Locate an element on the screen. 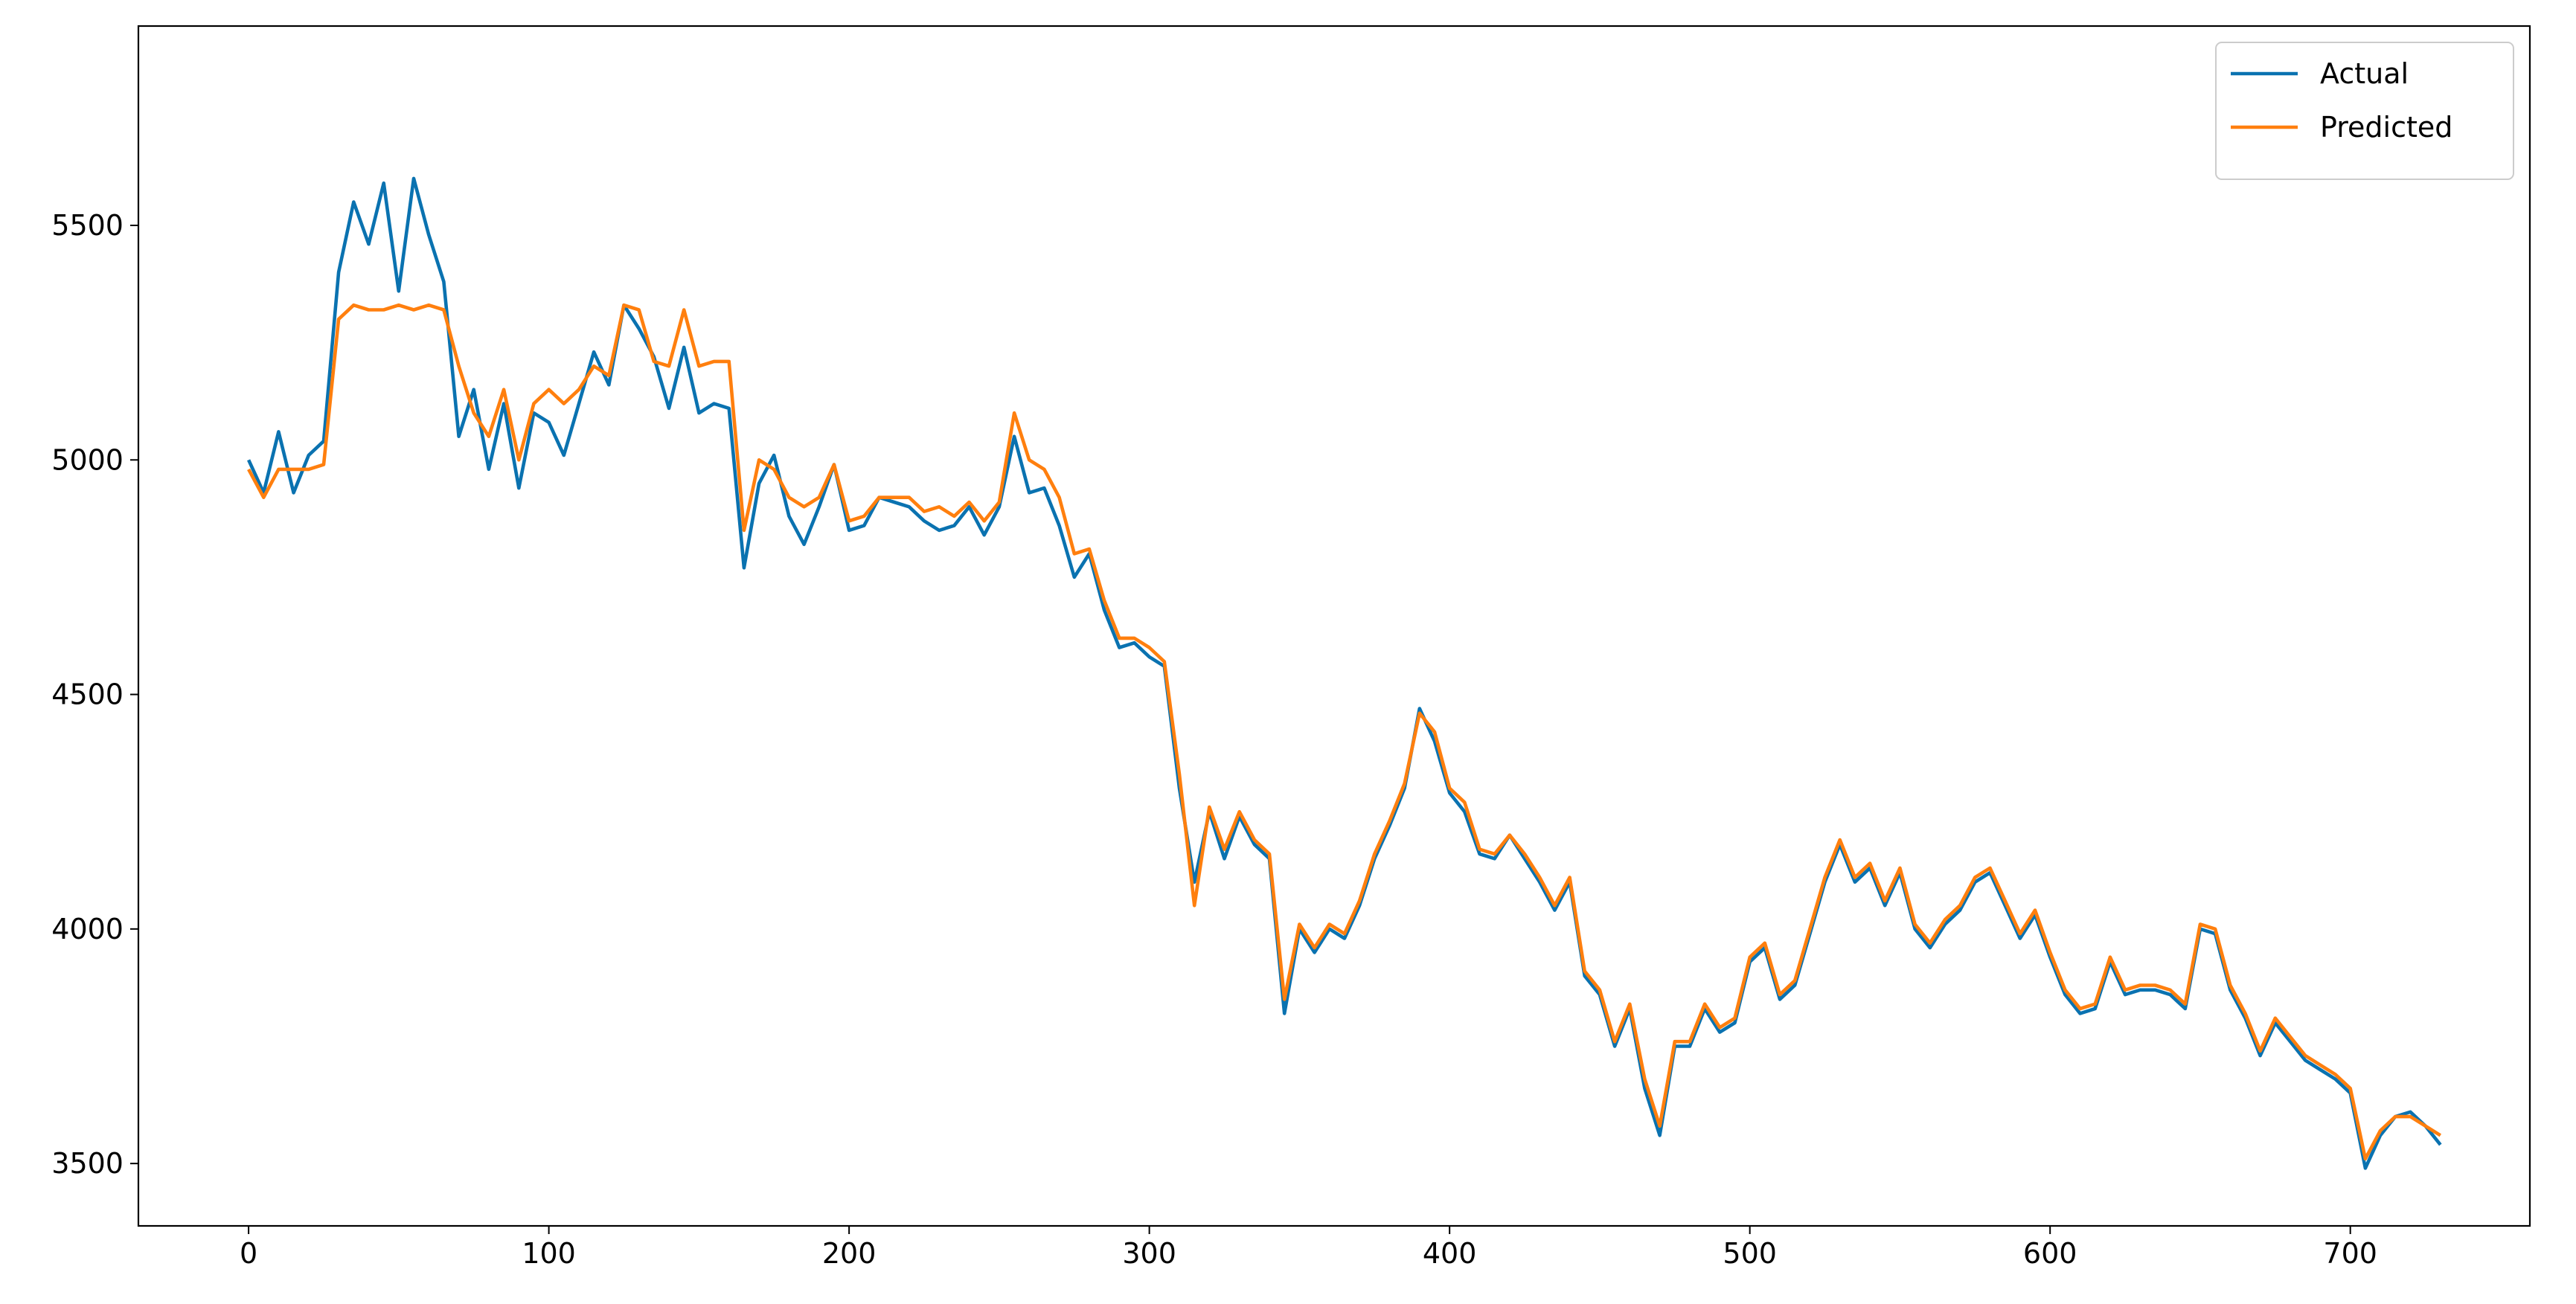 The image size is (2576, 1304). x-tick-label: 500 is located at coordinates (1750, 1253).